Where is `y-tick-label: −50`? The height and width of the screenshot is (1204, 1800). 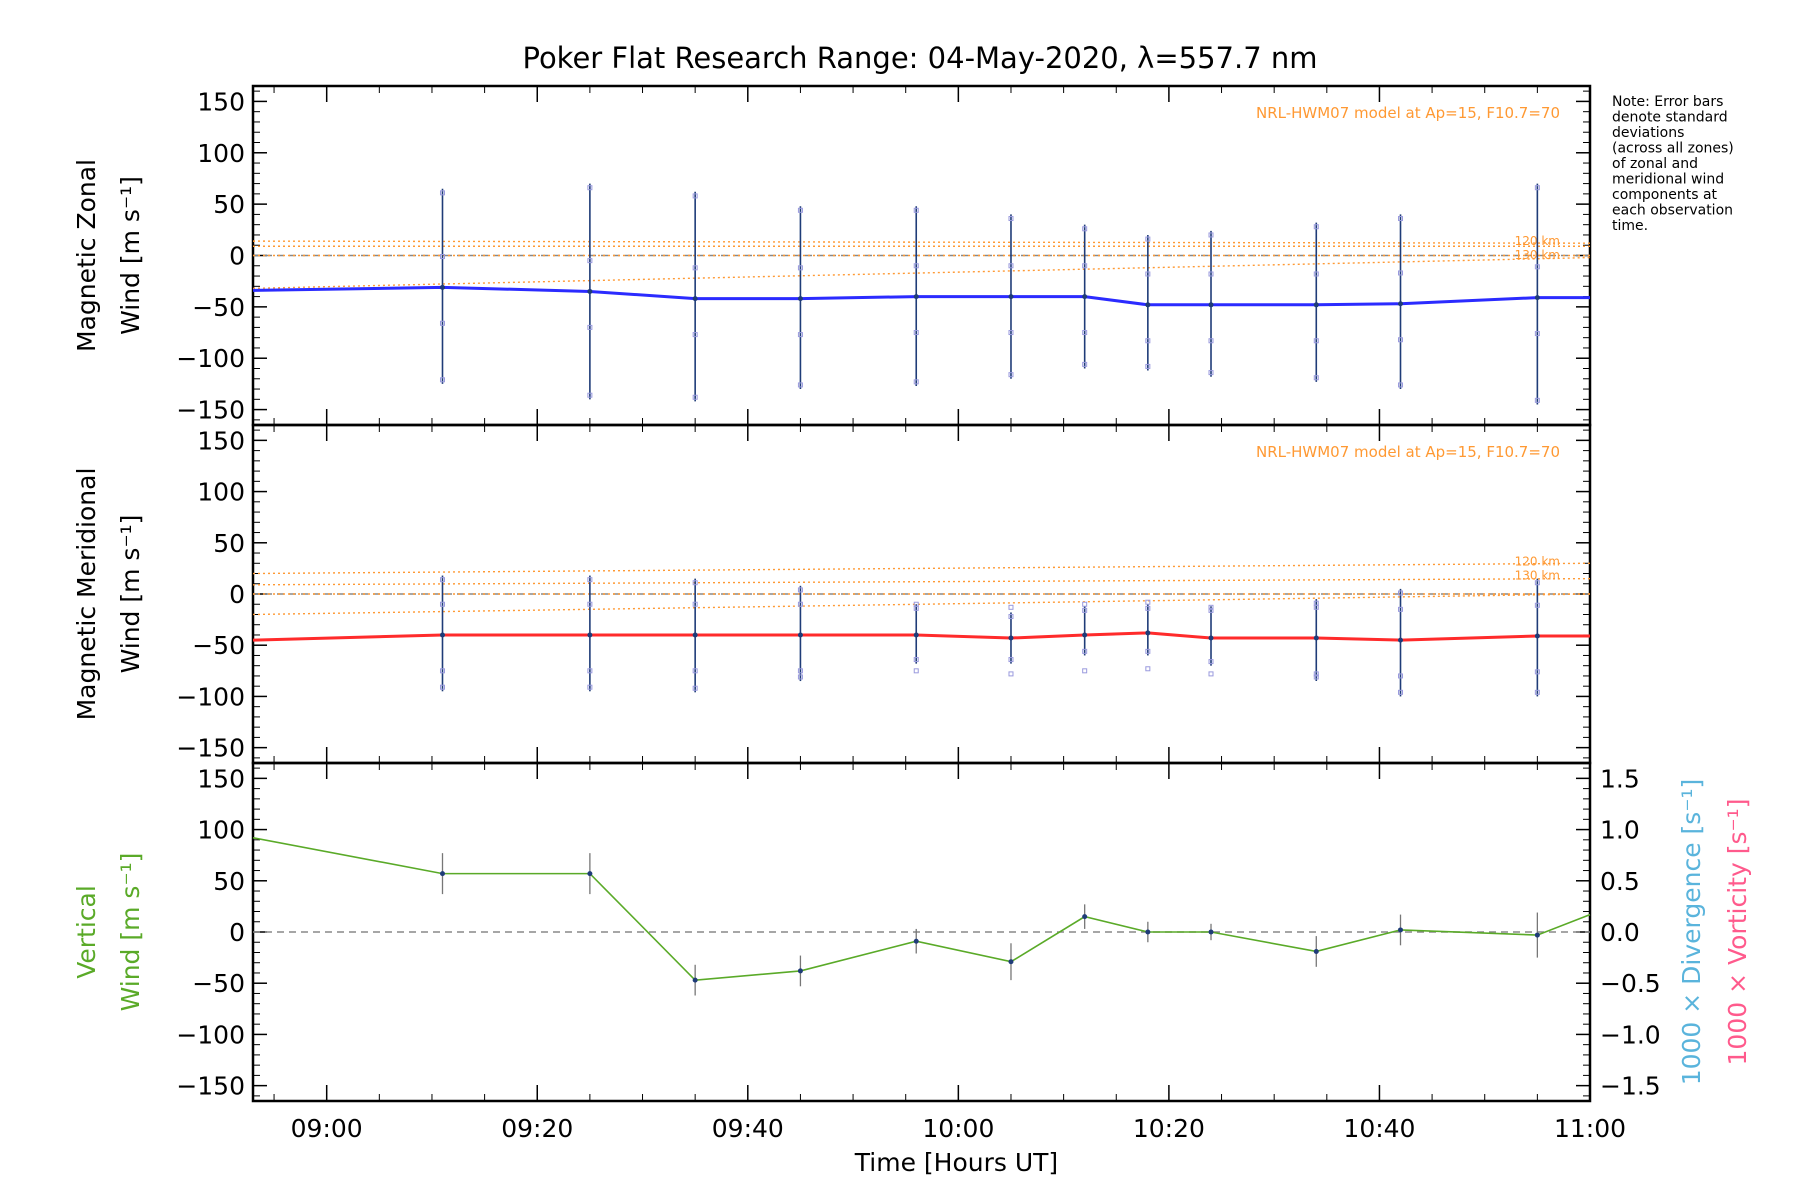 y-tick-label: −50 is located at coordinates (218, 307).